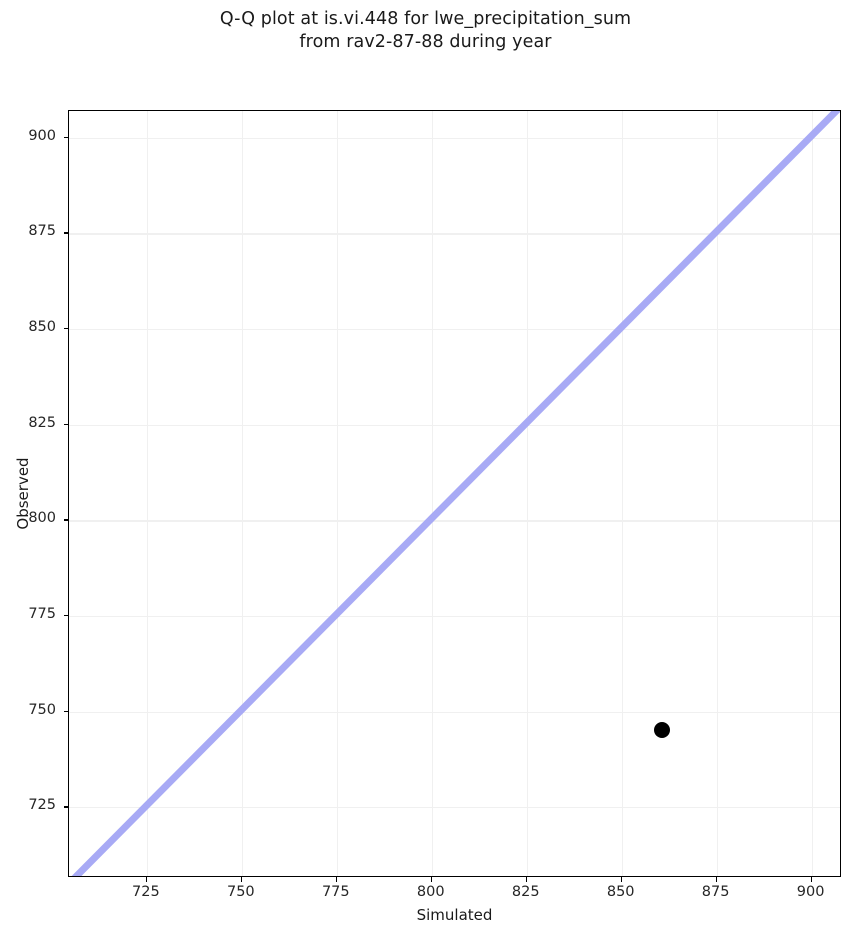  Describe the element at coordinates (715, 892) in the screenshot. I see `x-axis-tick-label: 875` at that location.